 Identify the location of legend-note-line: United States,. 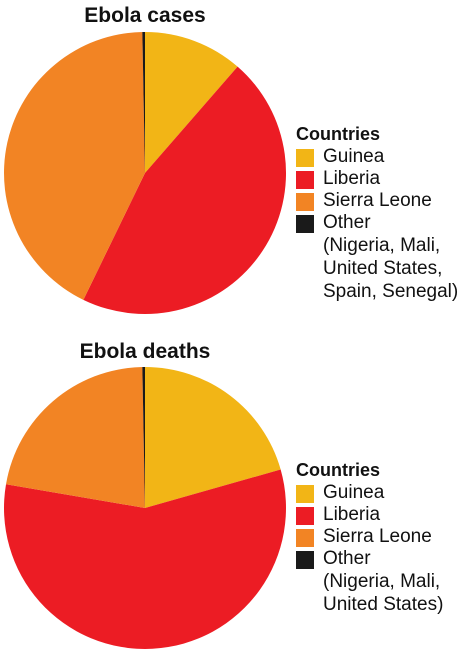
(383, 268).